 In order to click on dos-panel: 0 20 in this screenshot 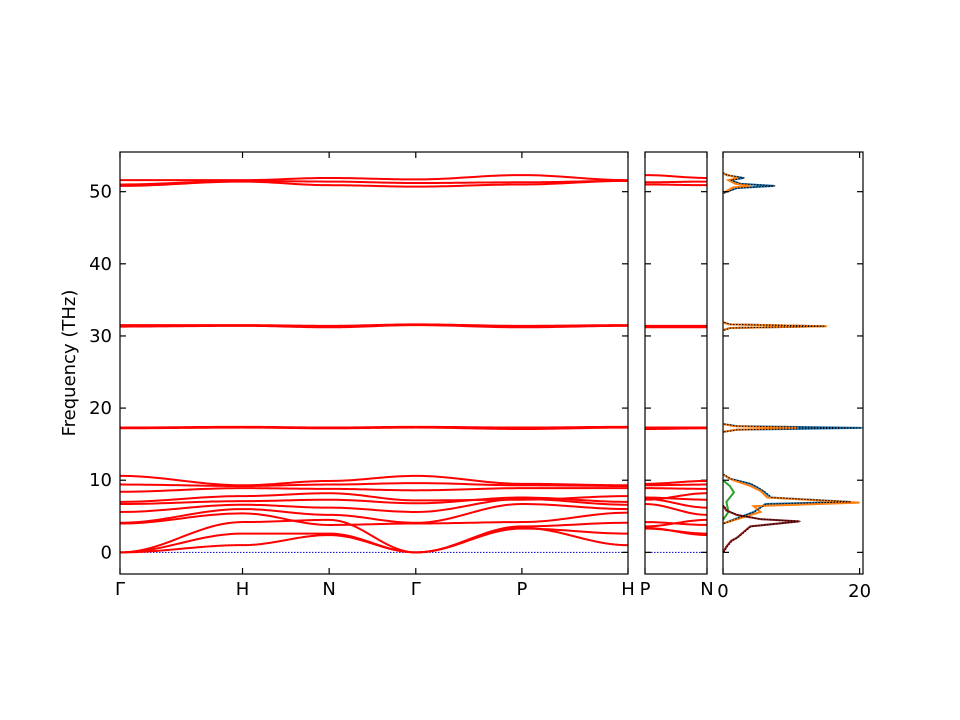, I will do `click(794, 376)`.